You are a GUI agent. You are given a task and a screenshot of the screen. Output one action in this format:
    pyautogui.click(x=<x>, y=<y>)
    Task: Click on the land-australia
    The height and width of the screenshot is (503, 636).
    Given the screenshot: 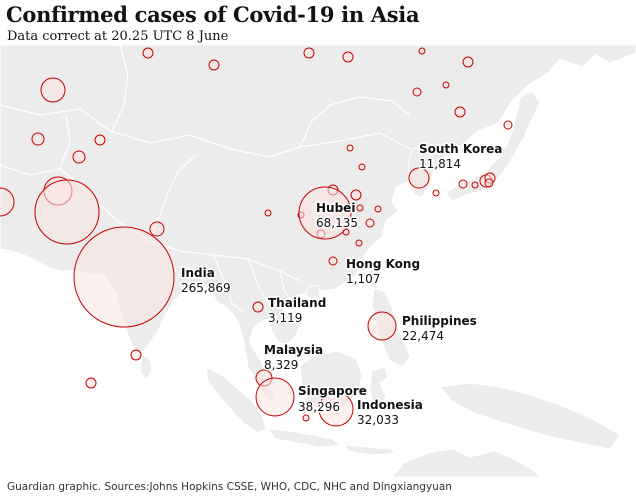 What is the action you would take?
    pyautogui.click(x=466, y=462)
    